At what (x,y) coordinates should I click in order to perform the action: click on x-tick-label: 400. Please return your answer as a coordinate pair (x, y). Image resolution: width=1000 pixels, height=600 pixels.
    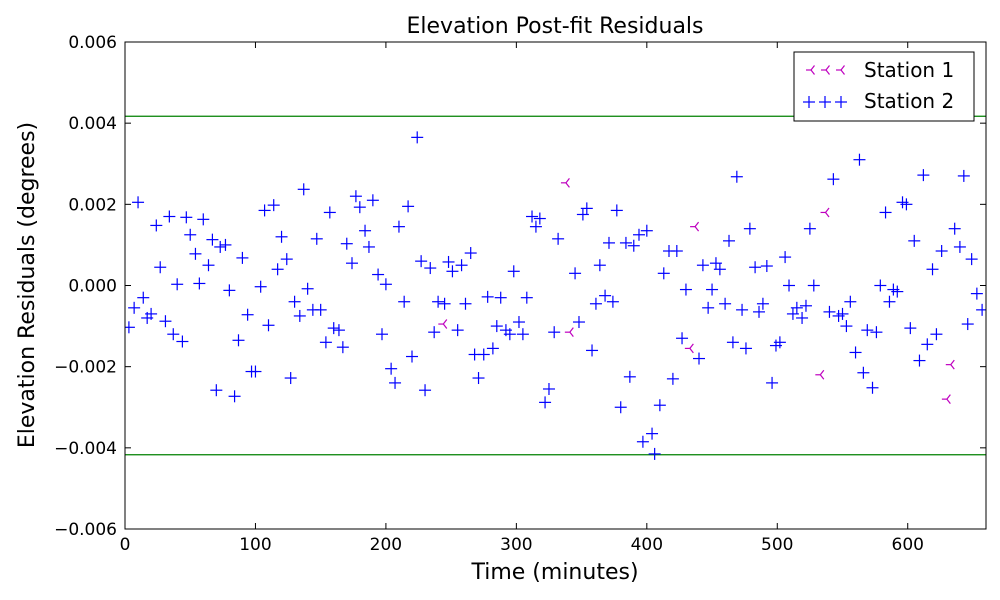
    Looking at the image, I should click on (647, 545).